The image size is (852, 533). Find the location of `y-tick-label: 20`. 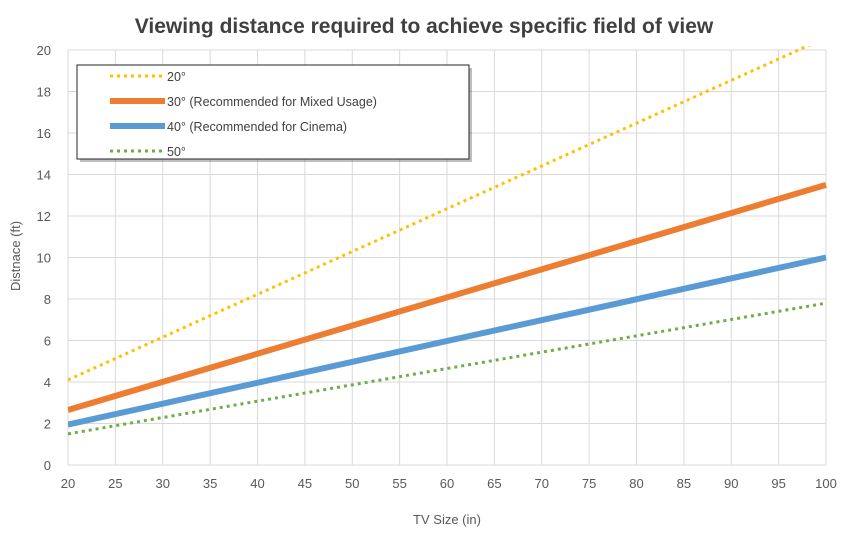

y-tick-label: 20 is located at coordinates (44, 50).